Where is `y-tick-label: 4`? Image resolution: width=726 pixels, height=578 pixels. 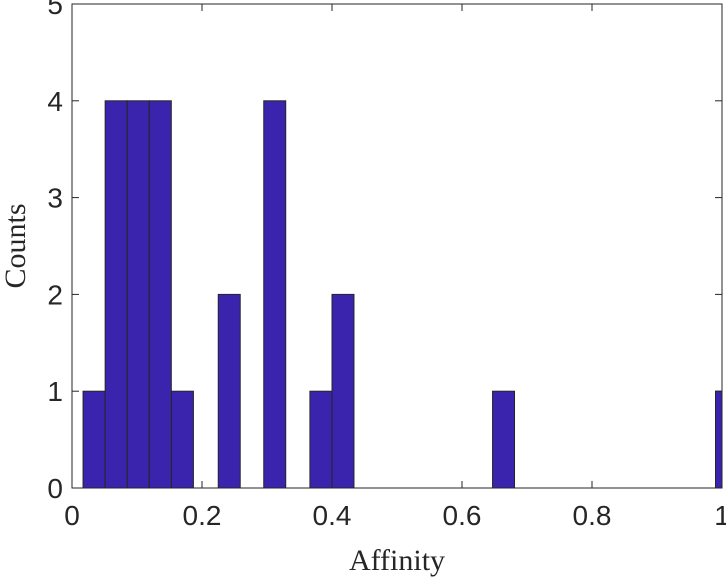 y-tick-label: 4 is located at coordinates (55, 101).